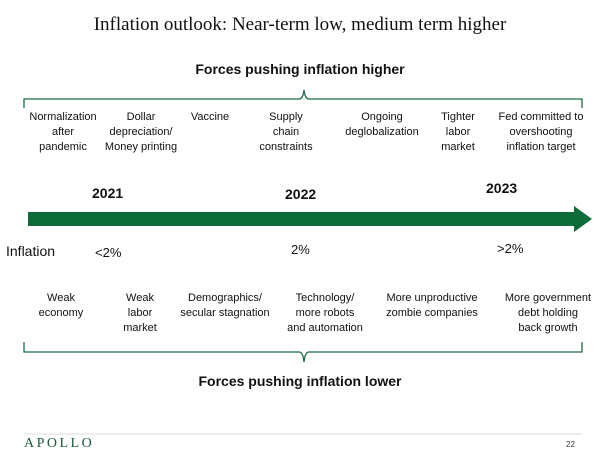 Image resolution: width=600 pixels, height=462 pixels. What do you see at coordinates (31, 251) in the screenshot?
I see `inflation-label: Inflation` at bounding box center [31, 251].